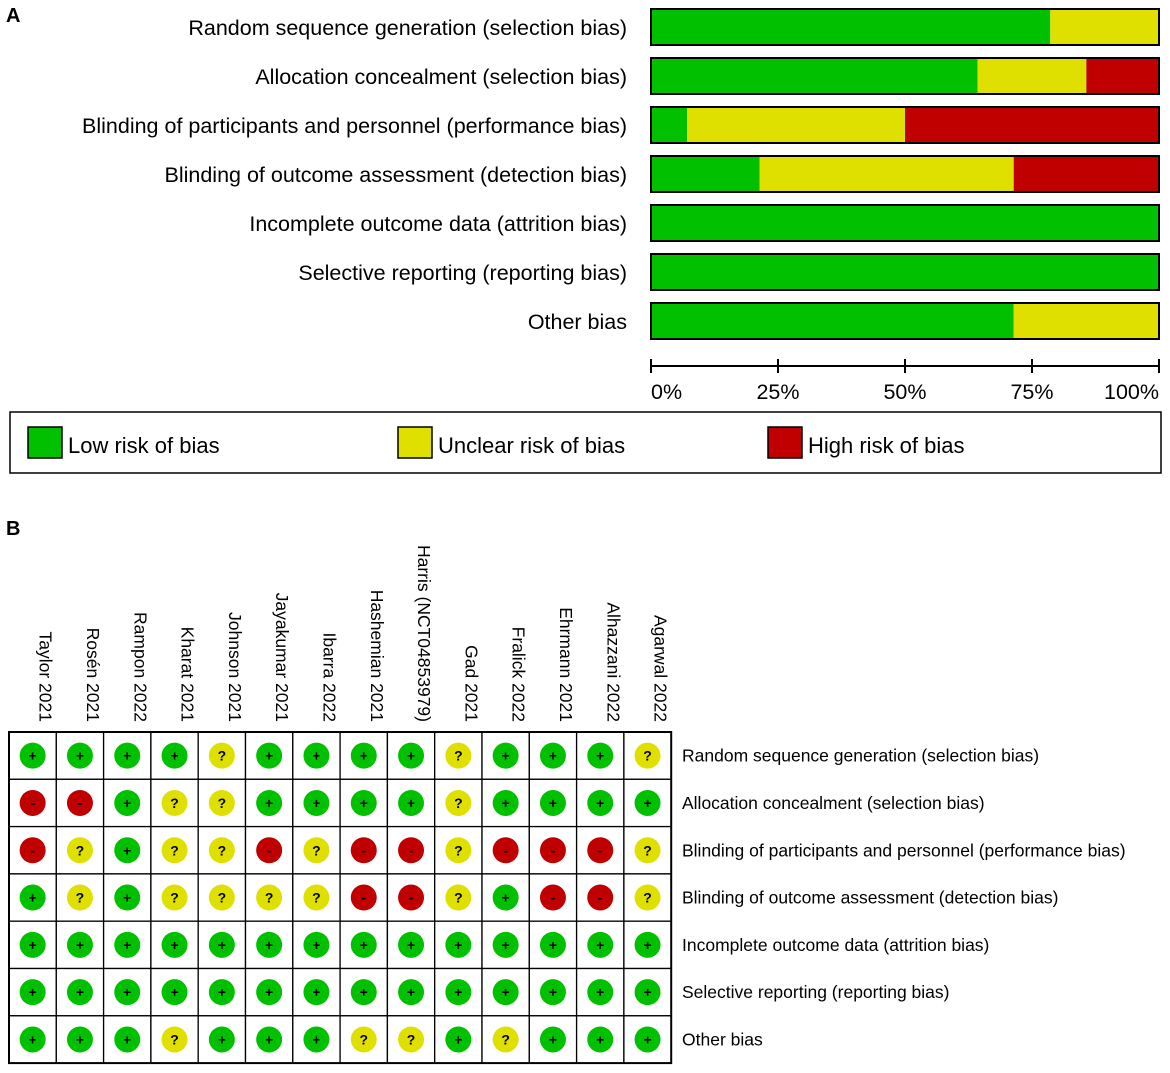 Image resolution: width=1170 pixels, height=1073 pixels. I want to click on study-label-3: Kharat 2021, so click(188, 674).